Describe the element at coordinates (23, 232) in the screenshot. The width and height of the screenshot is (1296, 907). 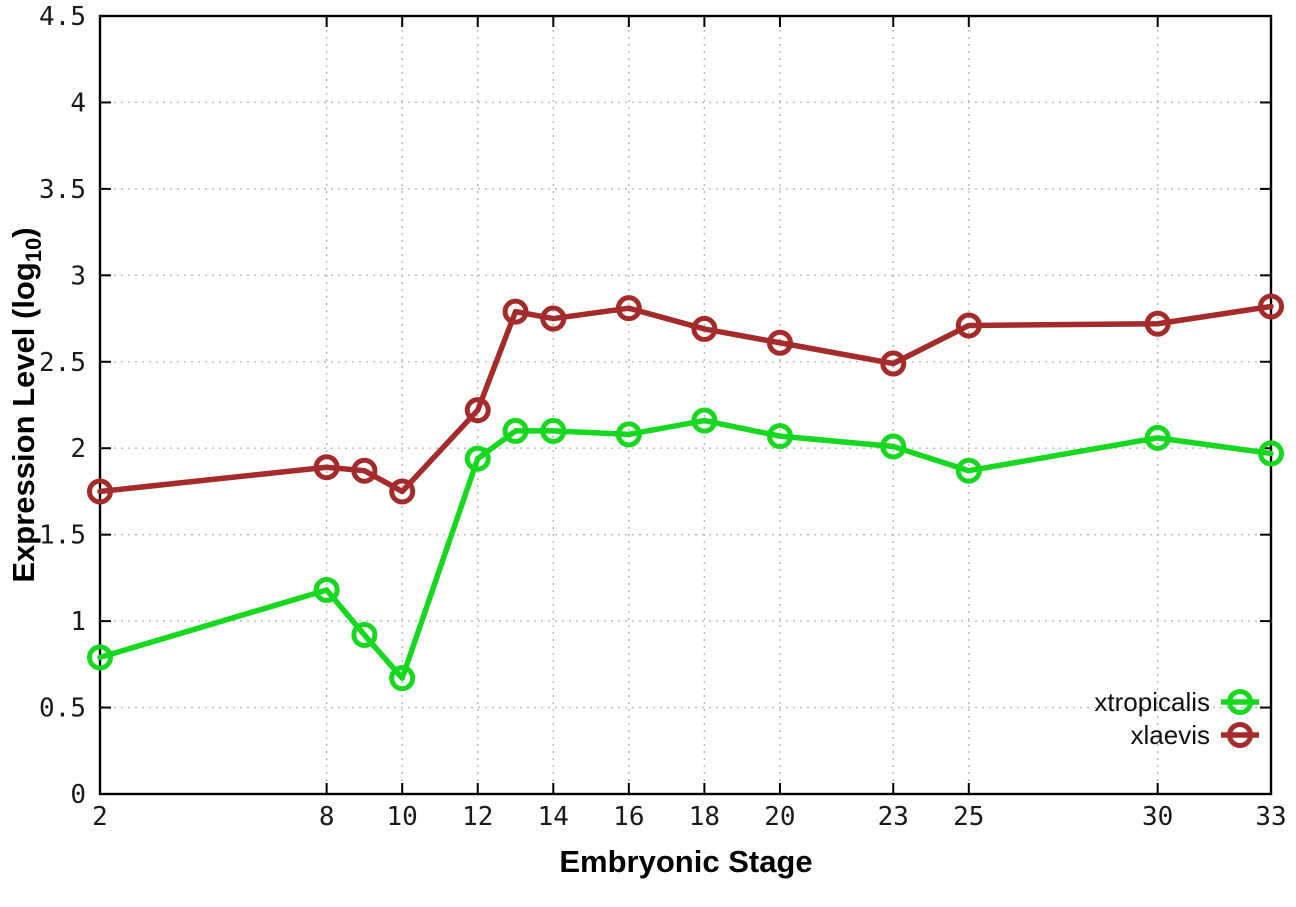
I see `y-axis-title-close: )` at that location.